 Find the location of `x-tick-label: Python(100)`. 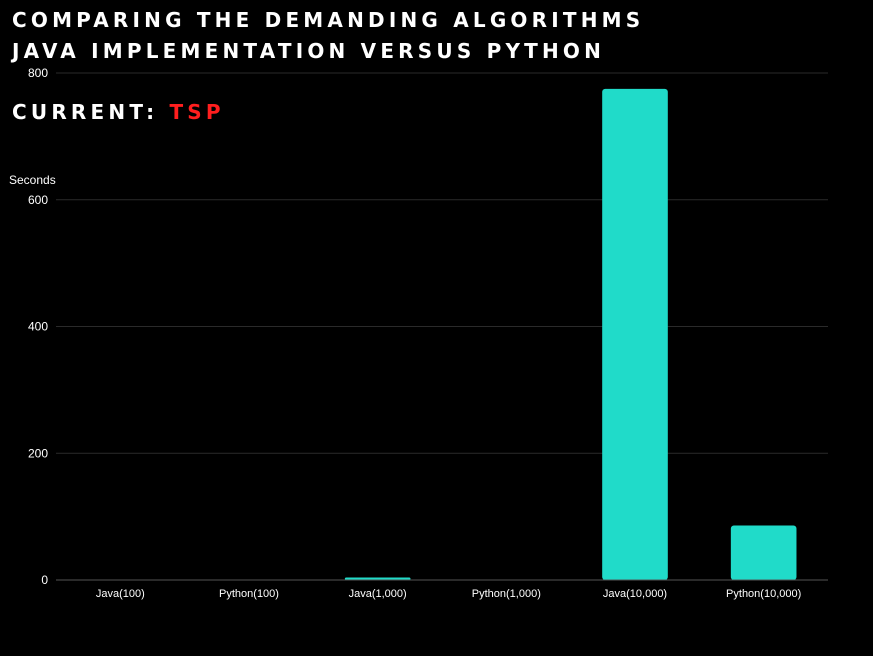

x-tick-label: Python(100) is located at coordinates (249, 594).